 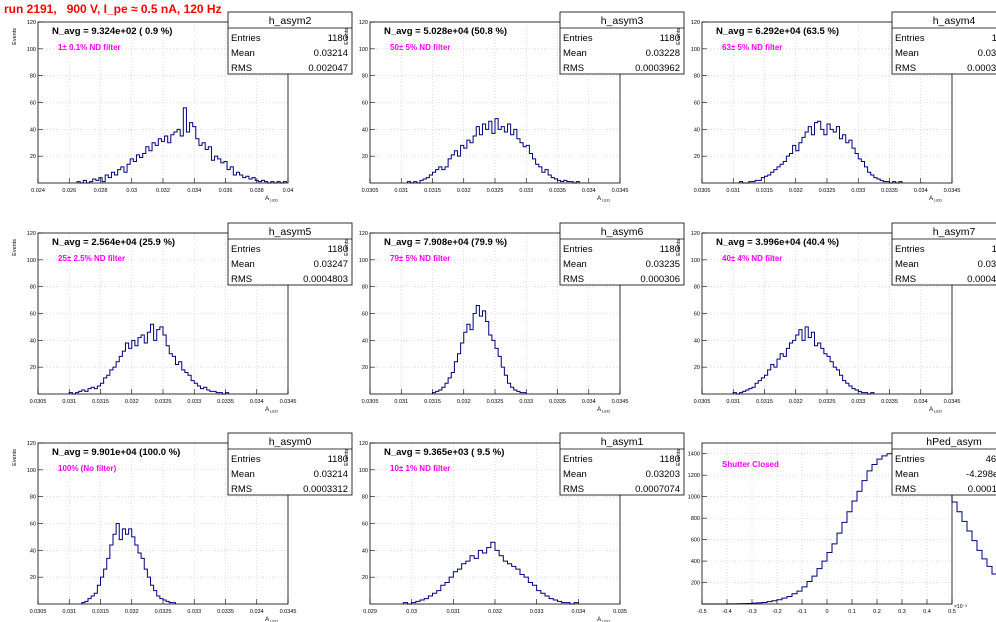 What do you see at coordinates (113, 9) in the screenshot?
I see `run-title: run 2191, 900 V, I_pe ≈ 0.5 nA, 120 Hz` at bounding box center [113, 9].